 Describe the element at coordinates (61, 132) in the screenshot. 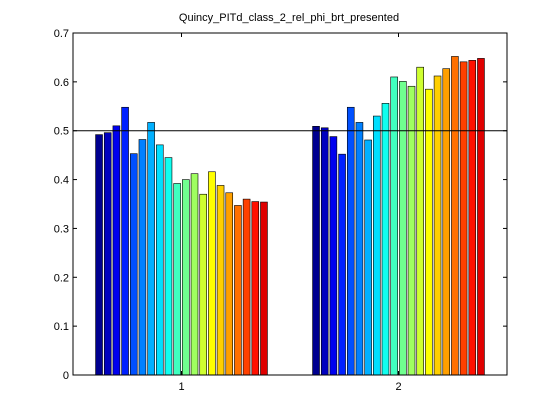

I see `y-tick-label: 0.5` at that location.